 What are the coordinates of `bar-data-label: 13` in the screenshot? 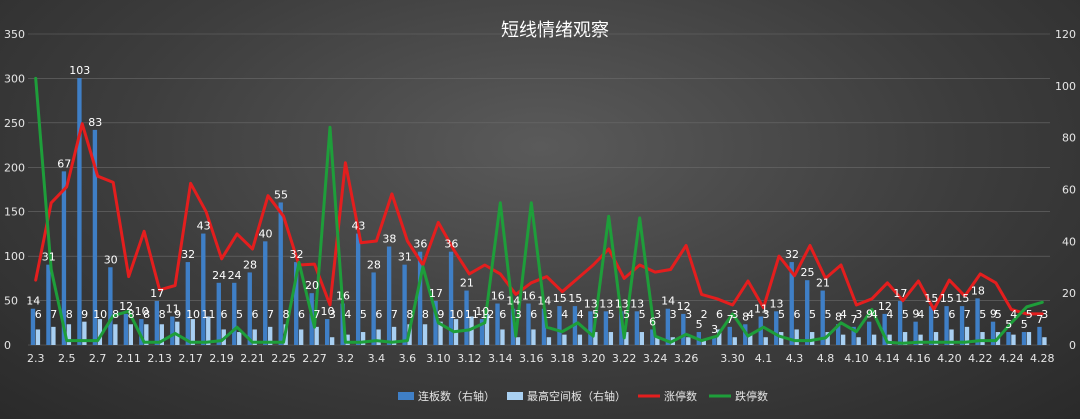 It's located at (777, 303).